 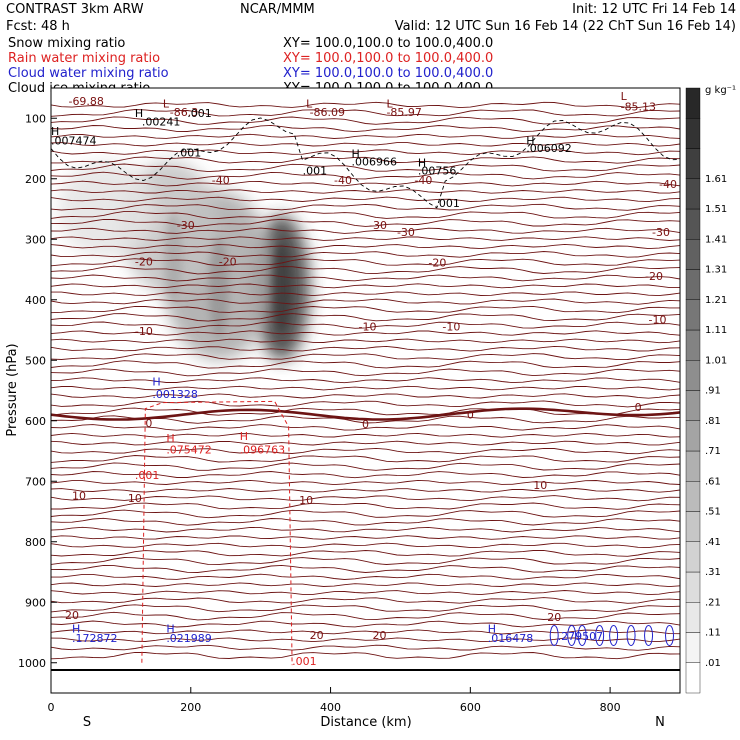 What do you see at coordinates (190, 707) in the screenshot?
I see `x-tick-label: 200` at bounding box center [190, 707].